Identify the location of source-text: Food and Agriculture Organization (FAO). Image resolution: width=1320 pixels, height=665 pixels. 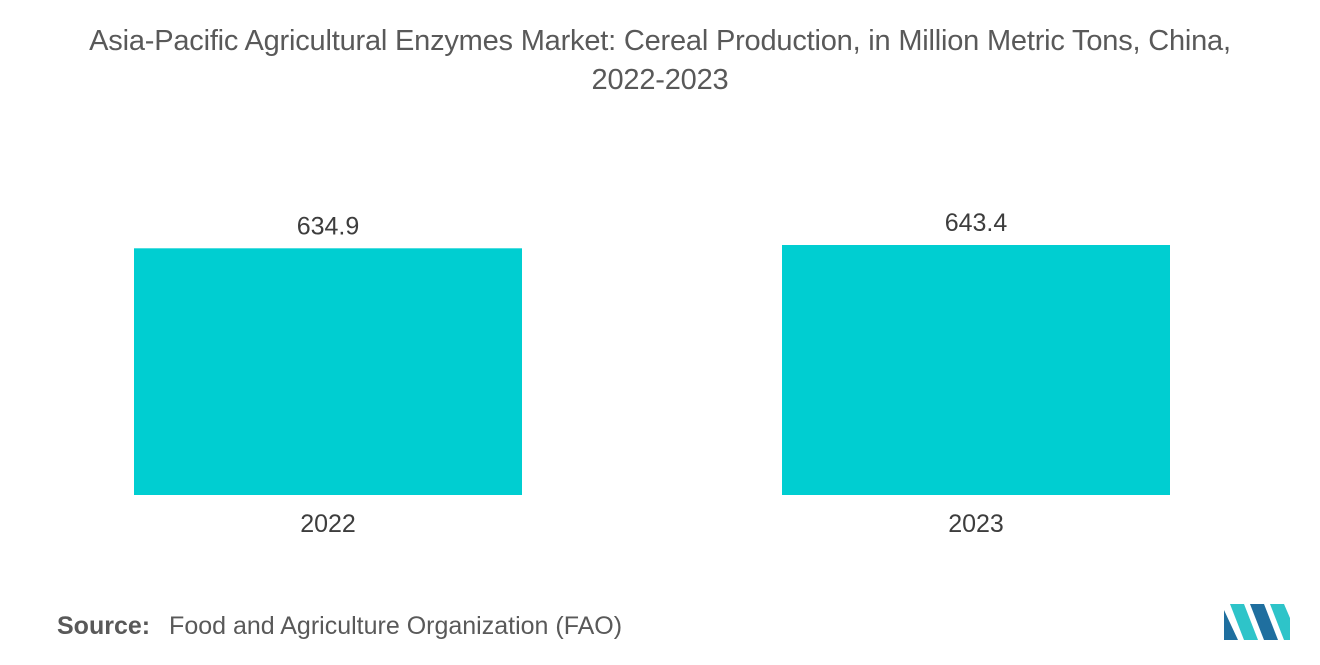
(396, 626).